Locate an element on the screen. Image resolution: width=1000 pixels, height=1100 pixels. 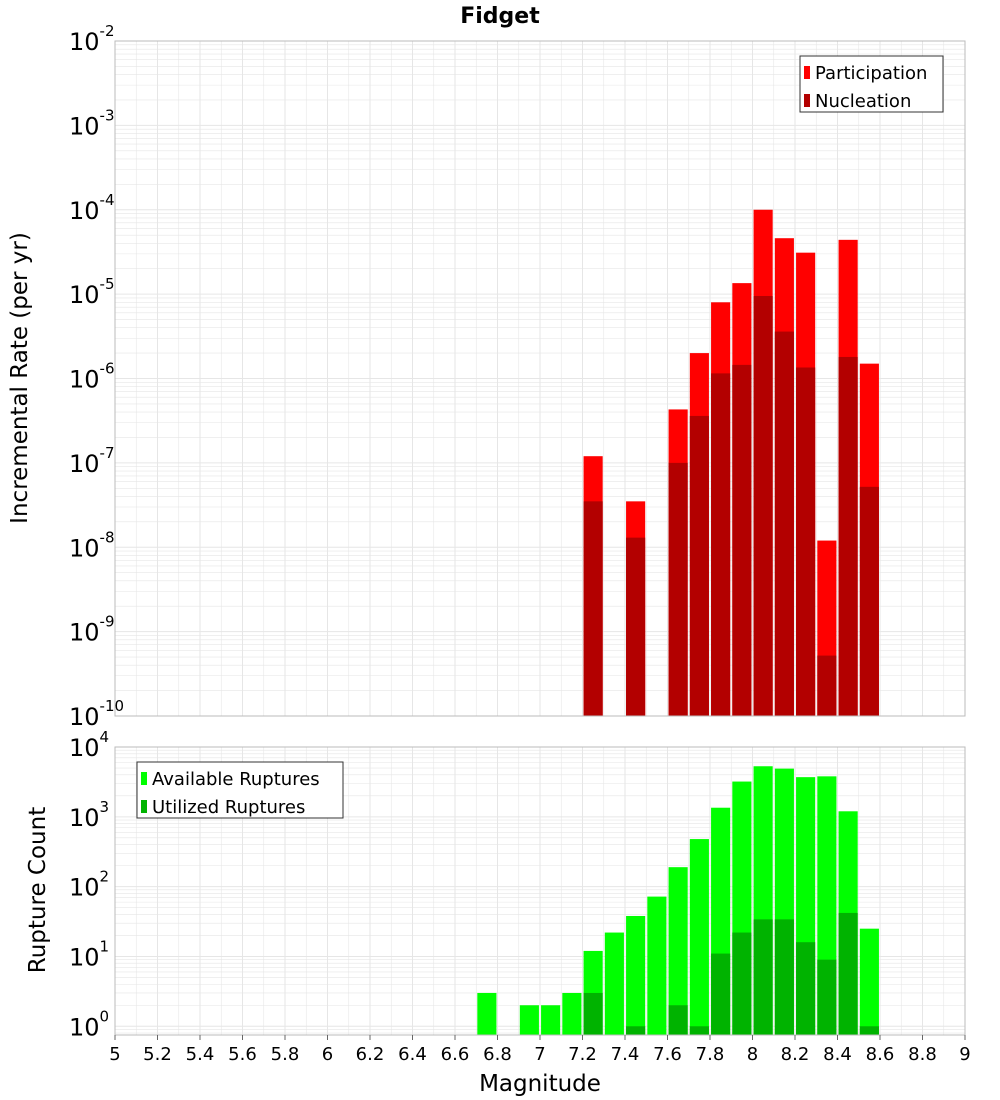
rate-y-tick-label: 10⁻⁹ is located at coordinates (92, 630).